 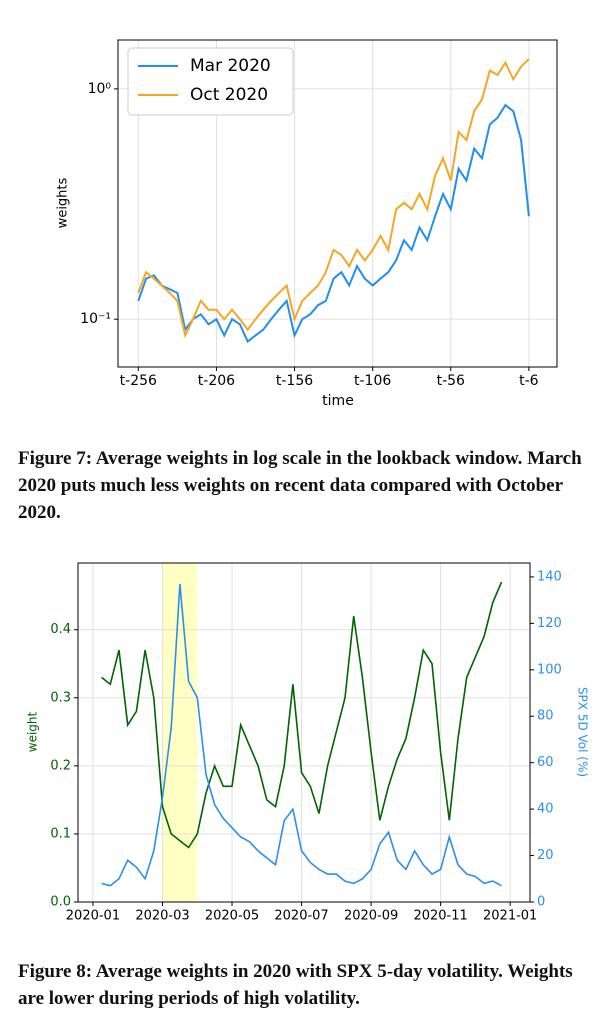 I want to click on x-tick-label: t-206, so click(x=216, y=381).